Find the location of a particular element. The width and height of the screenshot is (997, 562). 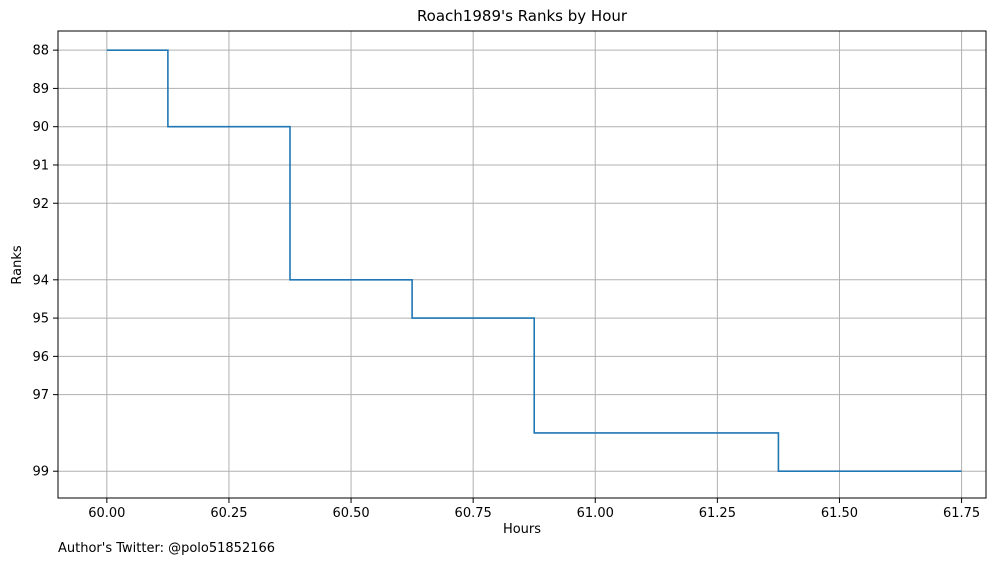

x-tick-label: 61.00 is located at coordinates (595, 513).